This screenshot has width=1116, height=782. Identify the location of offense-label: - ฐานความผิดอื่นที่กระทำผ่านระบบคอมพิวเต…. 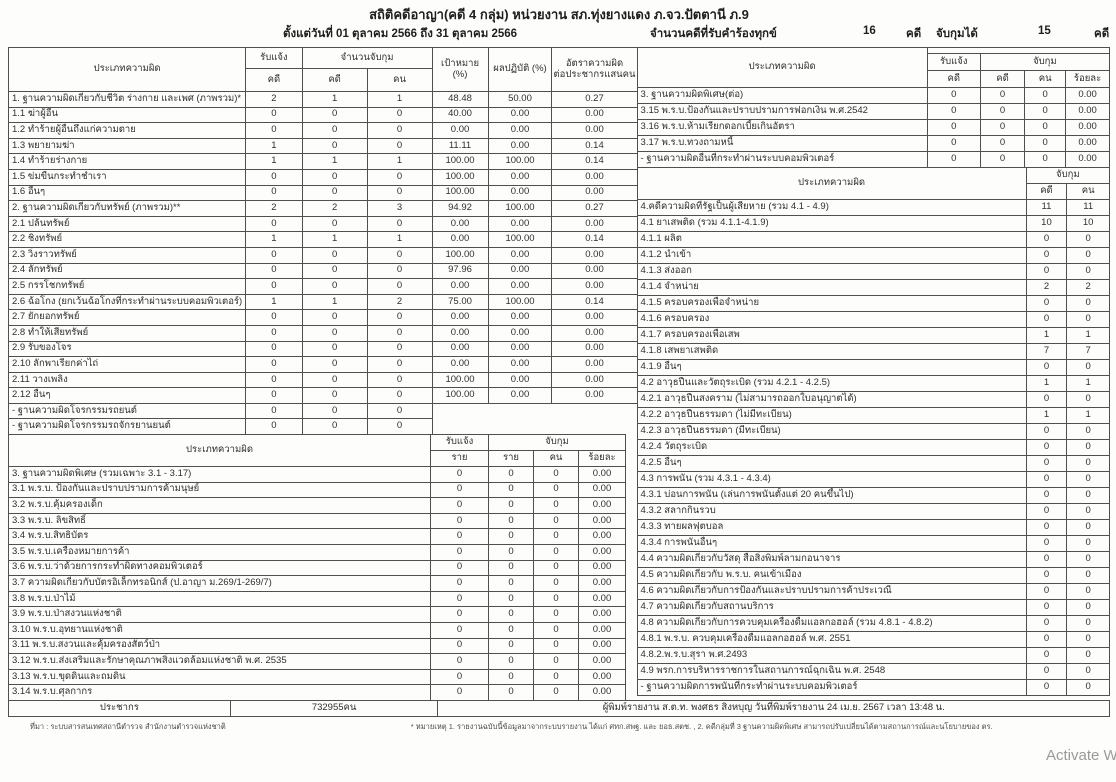
(782, 159).